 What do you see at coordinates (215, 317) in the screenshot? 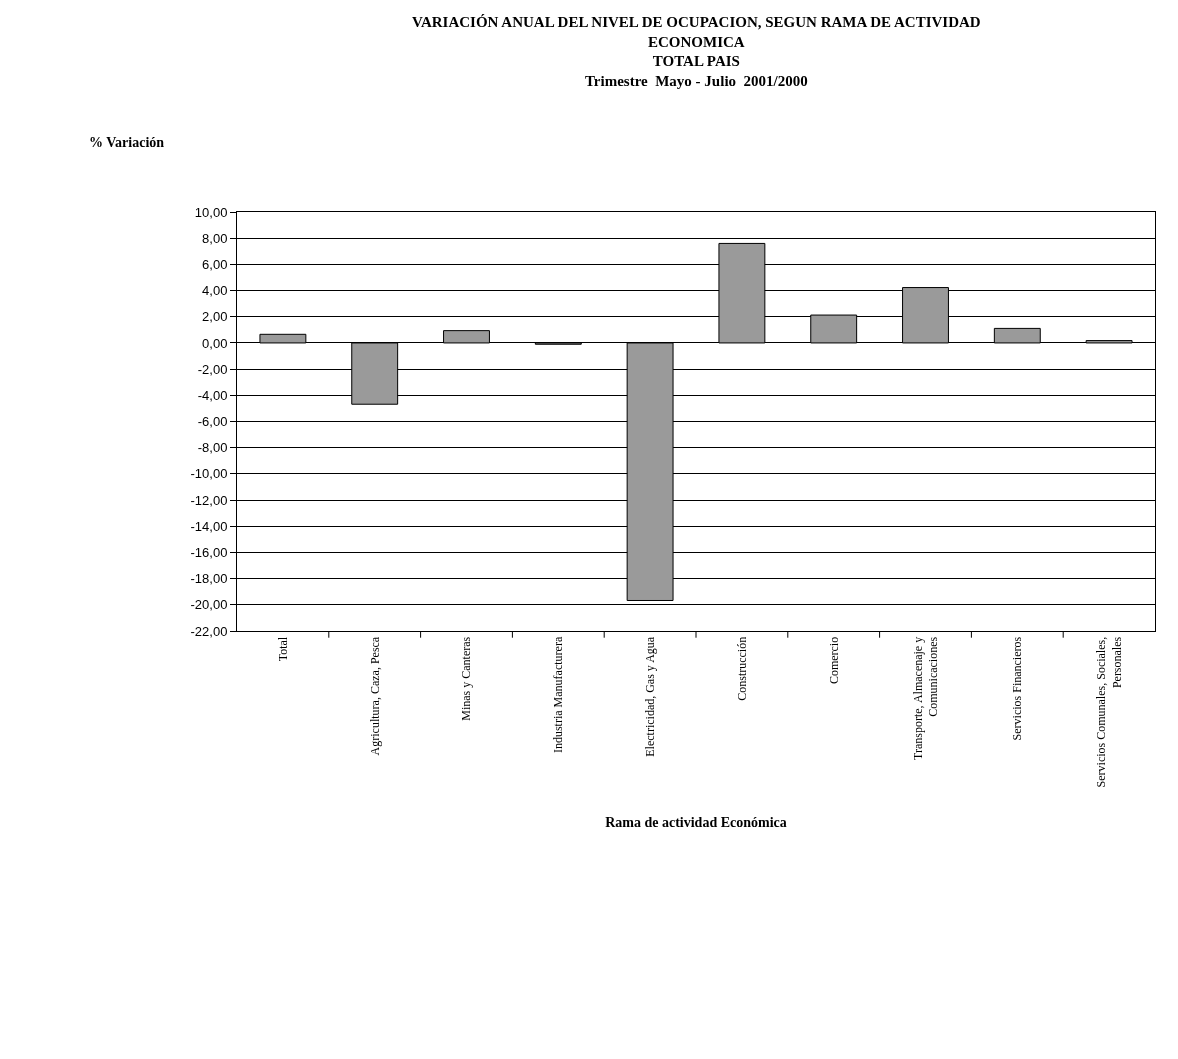
I see `y-tick-label: 2,00` at bounding box center [215, 317].